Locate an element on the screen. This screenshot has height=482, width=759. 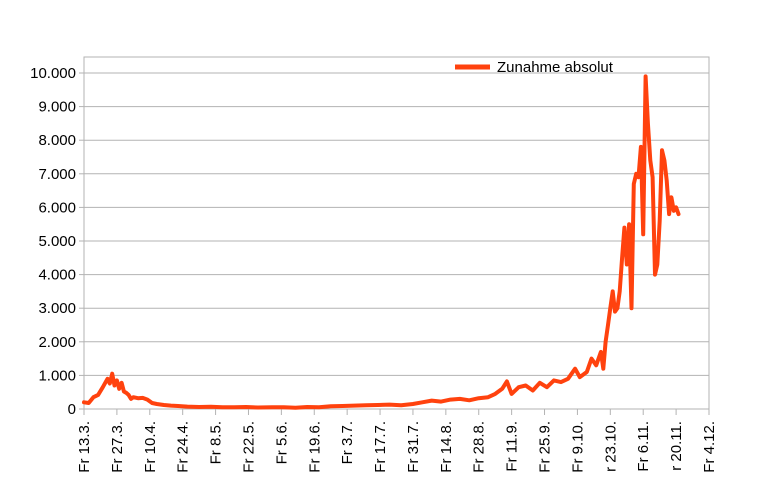
y-tick-label: 5.000 is located at coordinates (57, 241).